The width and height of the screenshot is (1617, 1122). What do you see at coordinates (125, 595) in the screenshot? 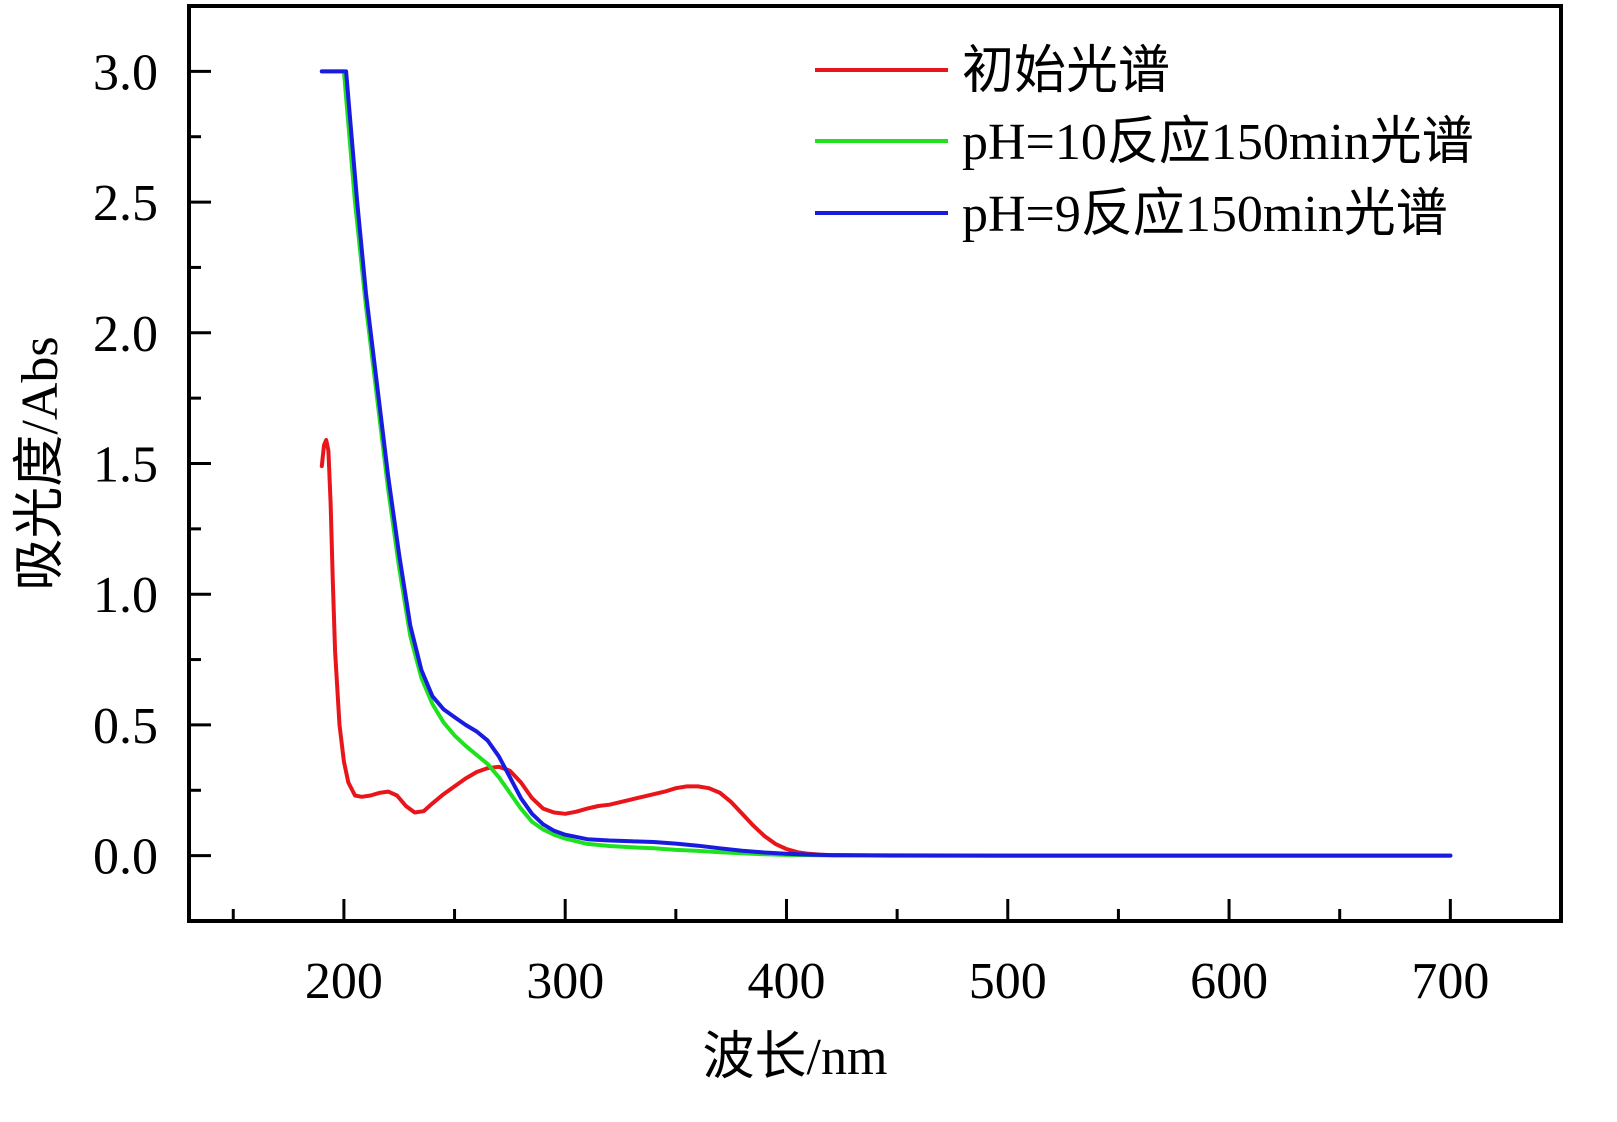
I see `y-tick-label: 1.0` at bounding box center [125, 595].